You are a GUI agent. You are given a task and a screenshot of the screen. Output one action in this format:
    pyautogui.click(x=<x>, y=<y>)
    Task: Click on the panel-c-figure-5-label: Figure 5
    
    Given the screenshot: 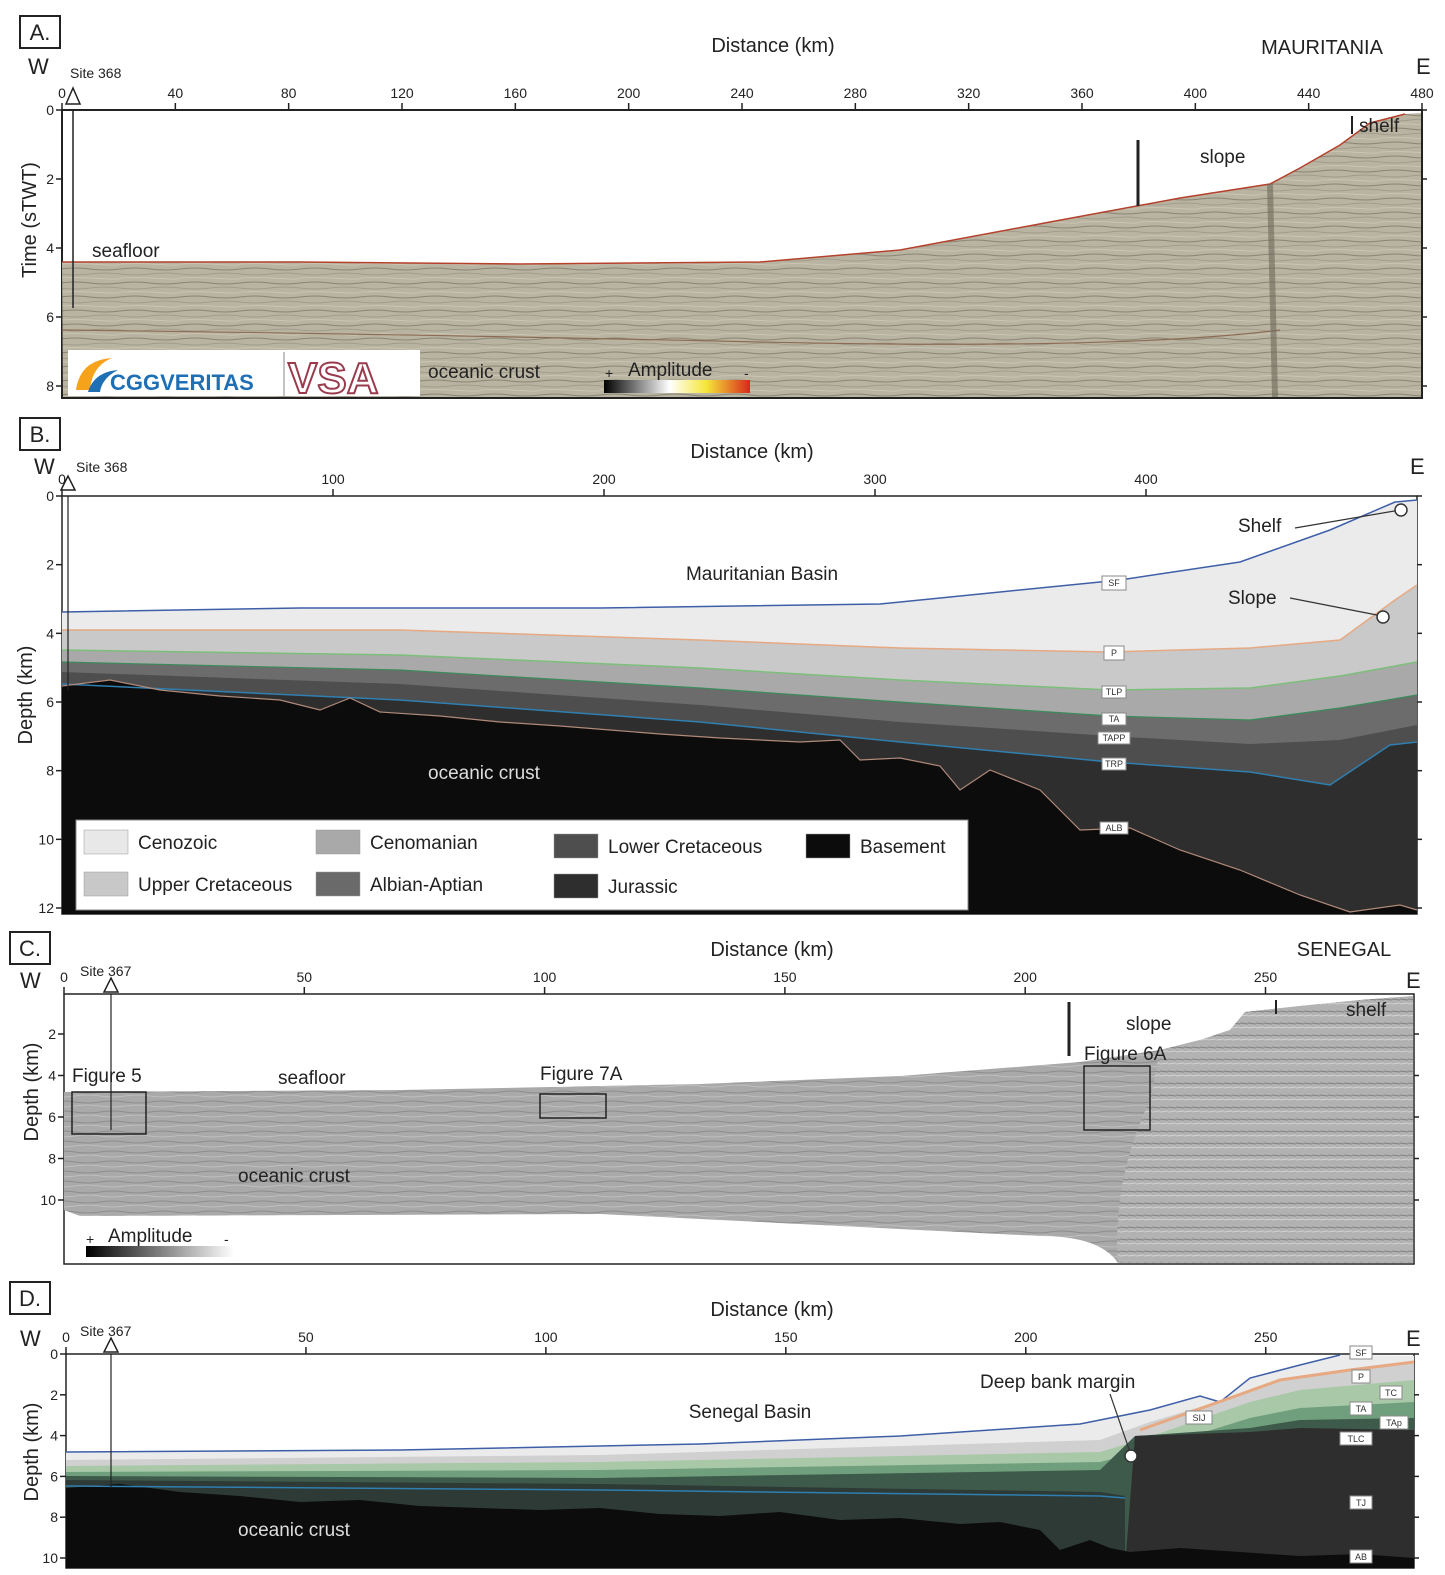 What is the action you would take?
    pyautogui.click(x=107, y=1076)
    